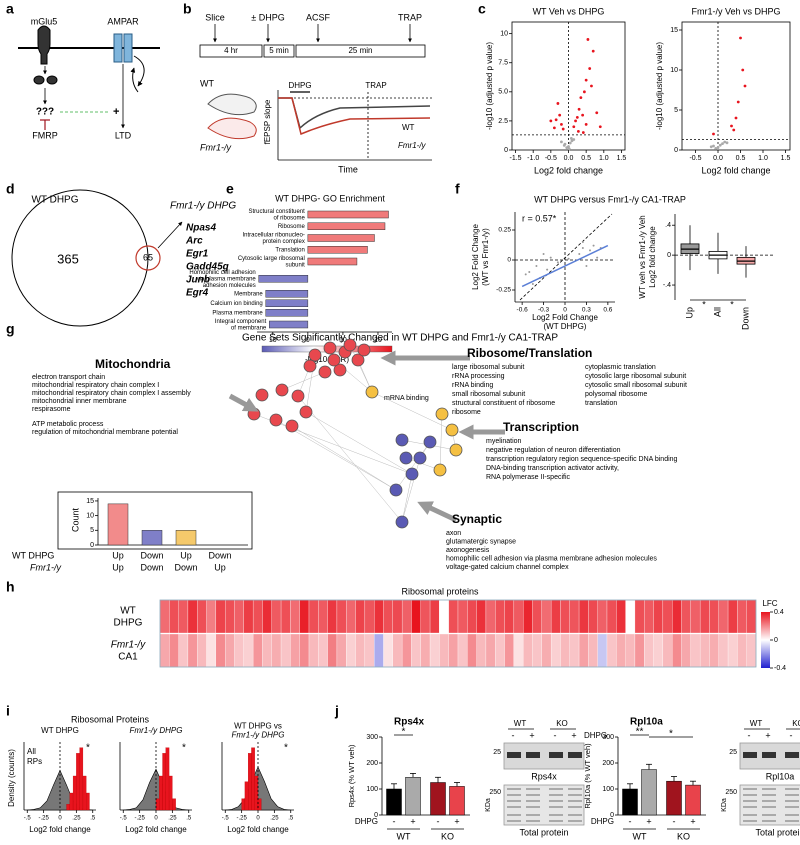 This screenshot has width=800, height=845. What do you see at coordinates (151, 555) in the screenshot?
I see `label: Down` at bounding box center [151, 555].